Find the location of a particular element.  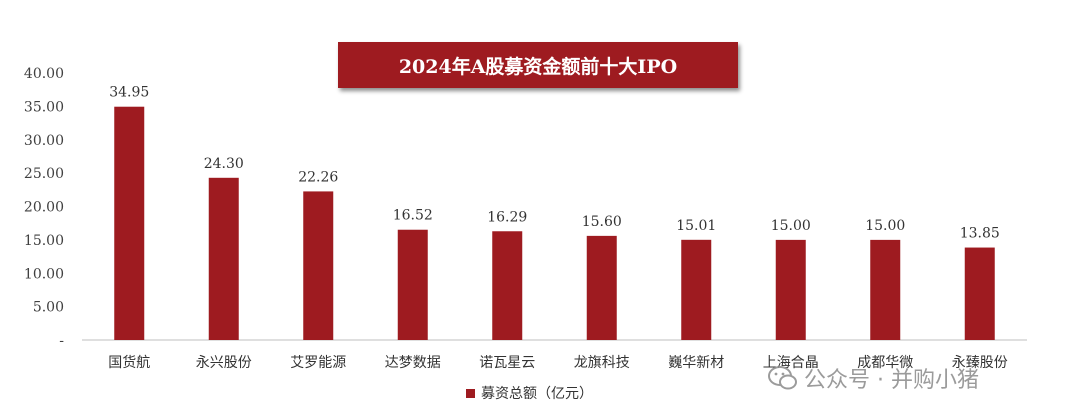

x-tick-label: 龙旗科技 is located at coordinates (602, 363).